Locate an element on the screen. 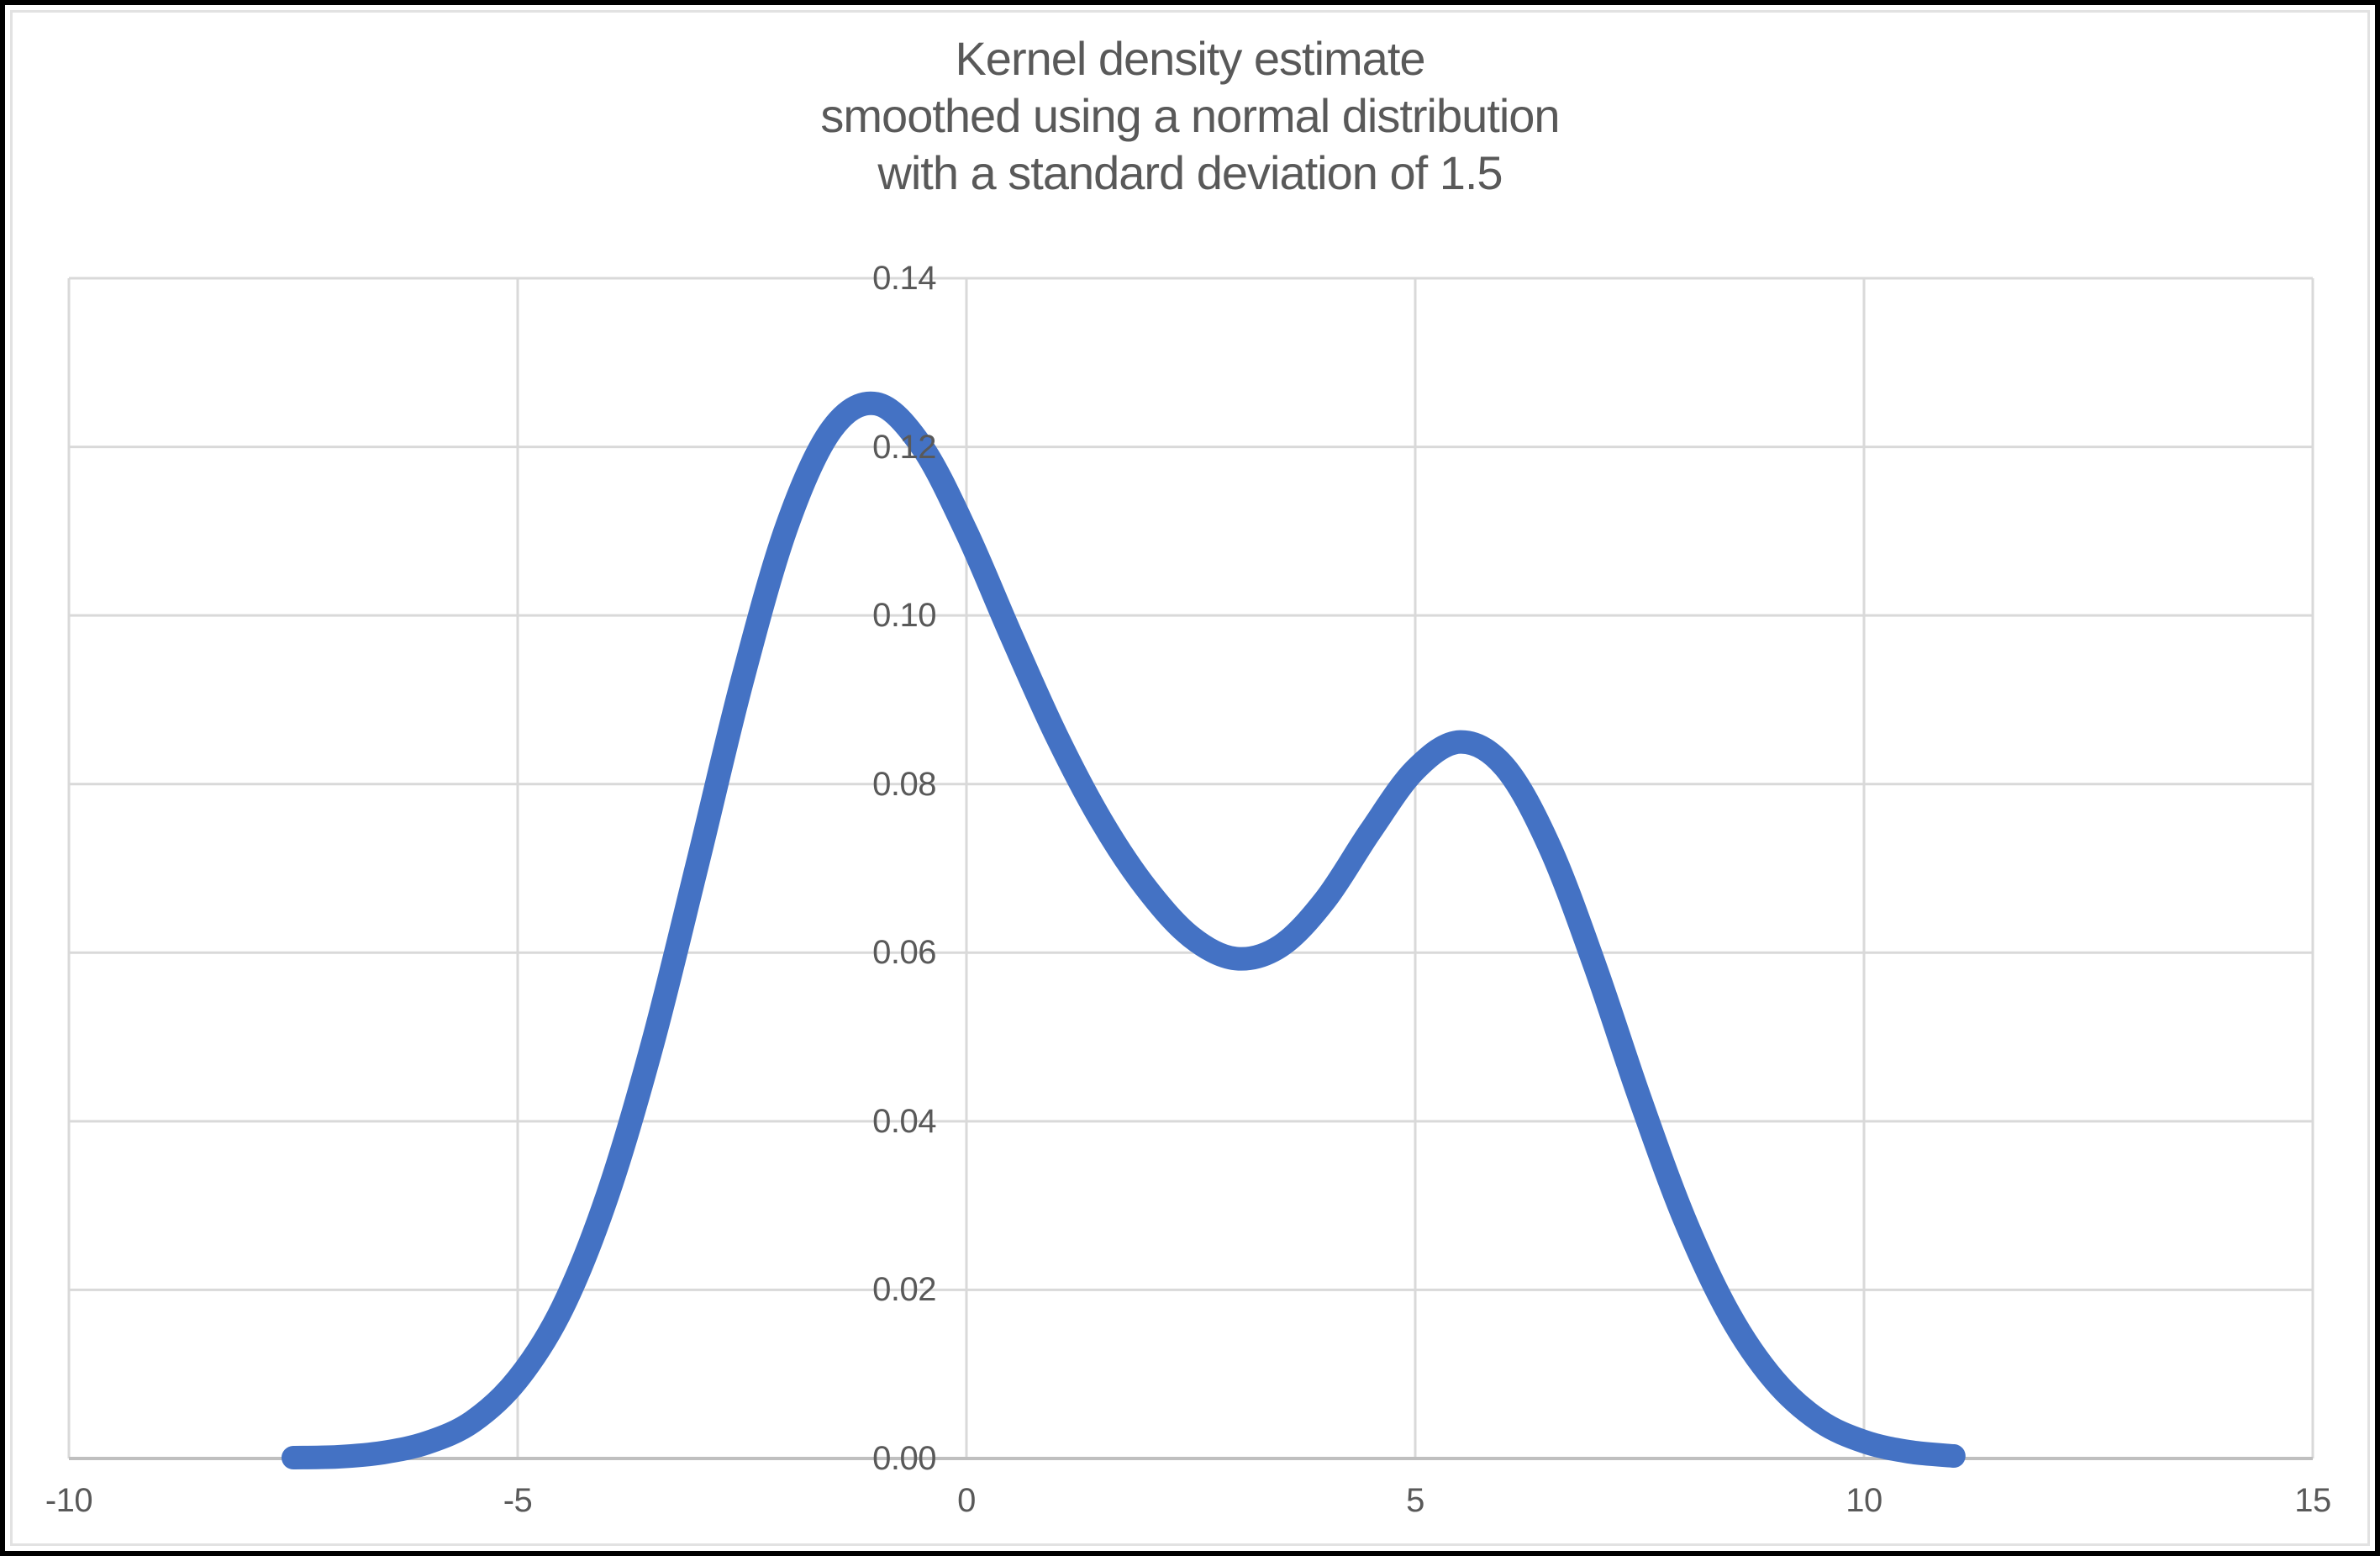 This screenshot has height=1556, width=2380. chart-title-line-1: Kernel density estimate is located at coordinates (1190, 58).